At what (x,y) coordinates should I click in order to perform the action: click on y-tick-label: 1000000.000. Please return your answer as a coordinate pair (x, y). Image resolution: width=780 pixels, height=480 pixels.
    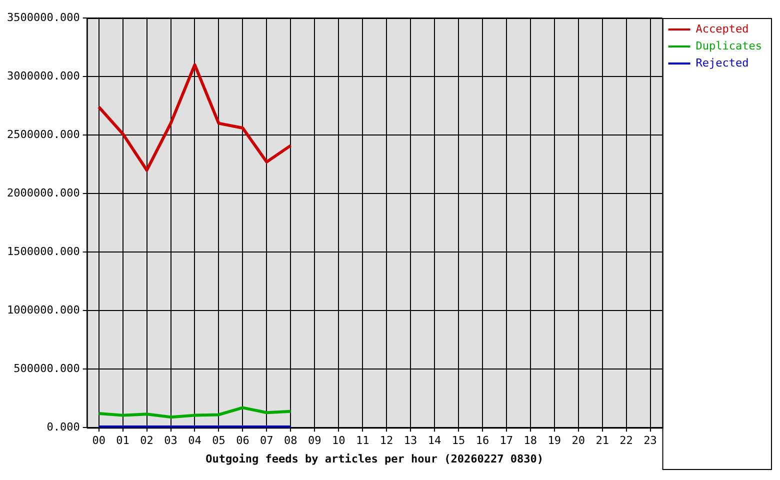
    Looking at the image, I should click on (43, 309).